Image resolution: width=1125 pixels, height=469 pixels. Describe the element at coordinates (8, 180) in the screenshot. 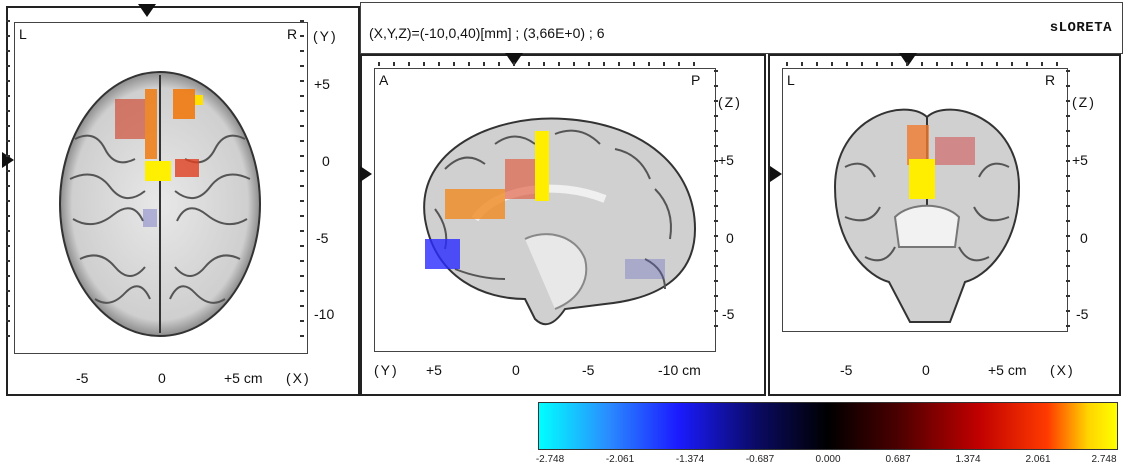

I see `axial-left-tick-rail` at that location.